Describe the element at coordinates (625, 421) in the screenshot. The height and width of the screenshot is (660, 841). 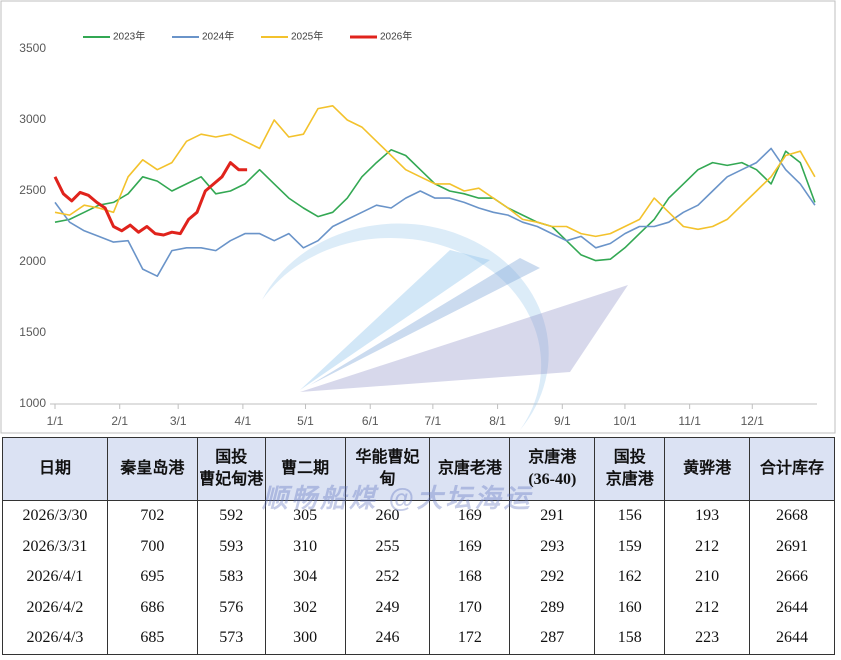
I see `x-tick-label: 10/1` at that location.